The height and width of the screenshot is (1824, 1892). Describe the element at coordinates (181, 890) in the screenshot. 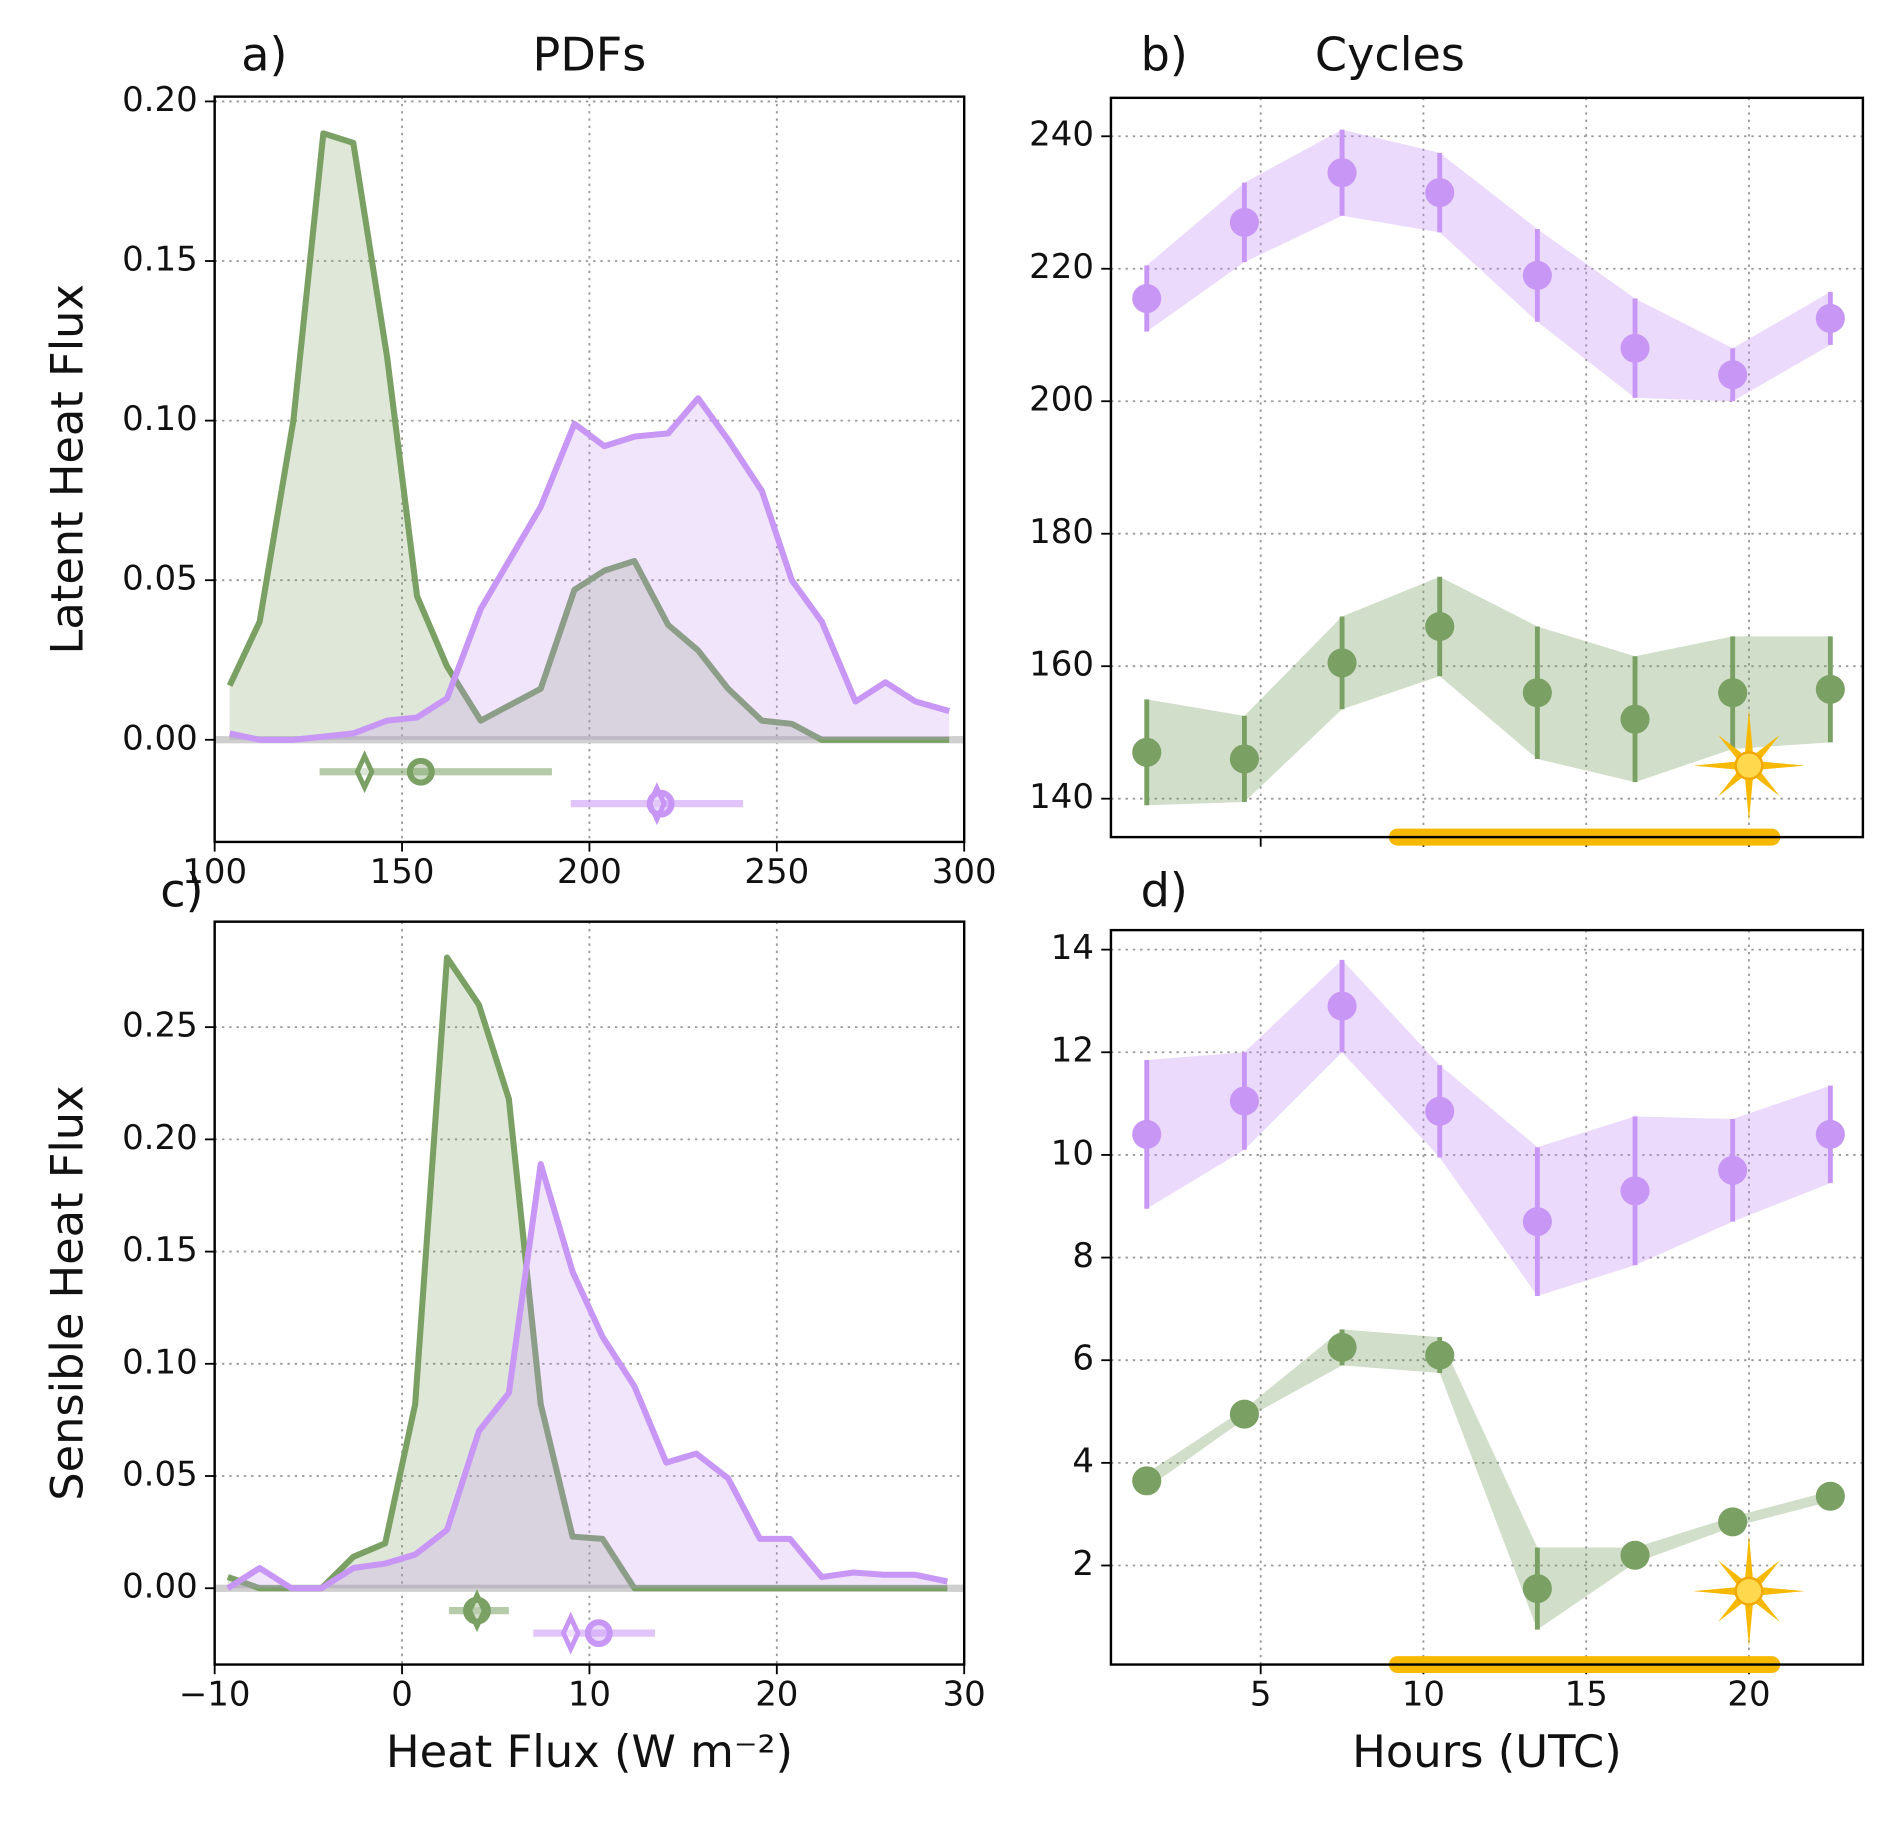

I see `panel-label: c)` at that location.